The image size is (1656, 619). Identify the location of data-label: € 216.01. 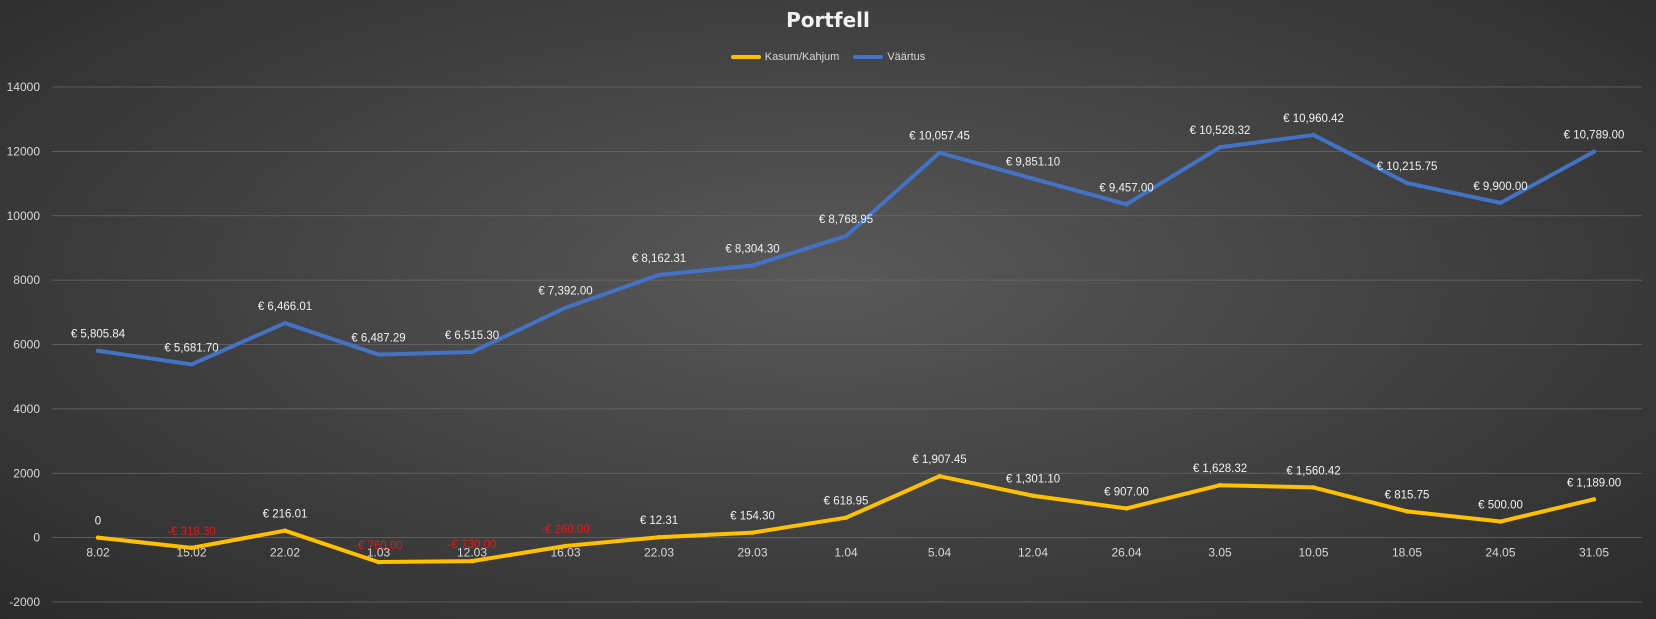
(285, 515).